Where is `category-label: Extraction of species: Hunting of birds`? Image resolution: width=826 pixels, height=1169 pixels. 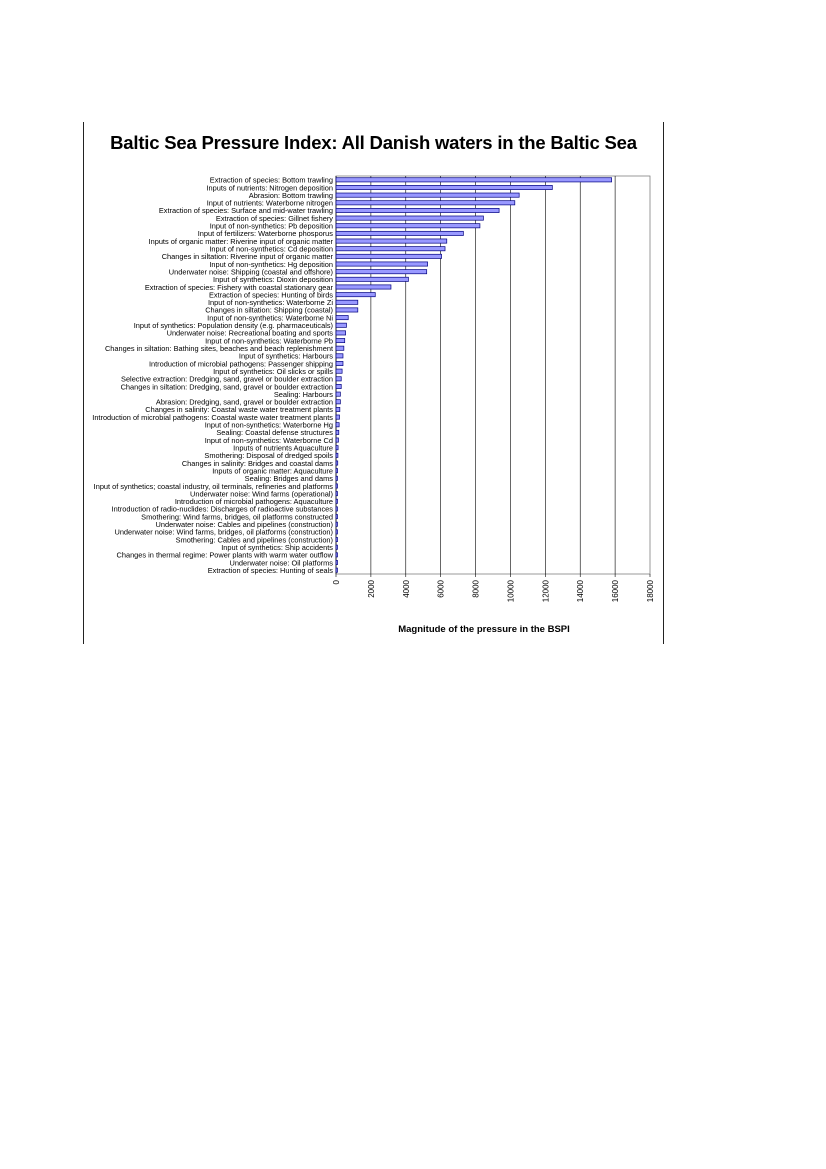
category-label: Extraction of species: Hunting of birds is located at coordinates (271, 294).